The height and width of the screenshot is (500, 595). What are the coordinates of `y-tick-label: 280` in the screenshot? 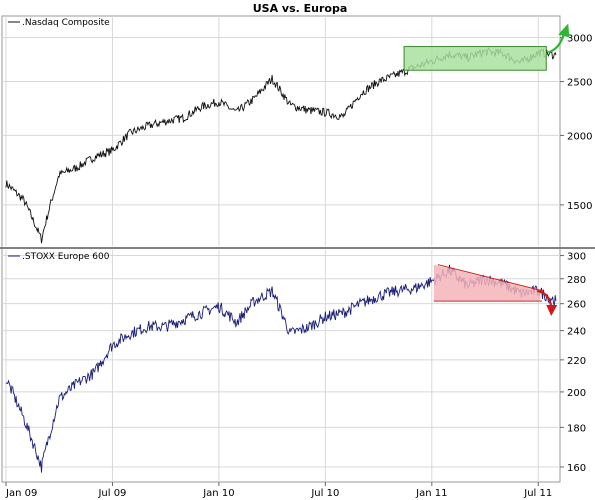 It's located at (576, 280).